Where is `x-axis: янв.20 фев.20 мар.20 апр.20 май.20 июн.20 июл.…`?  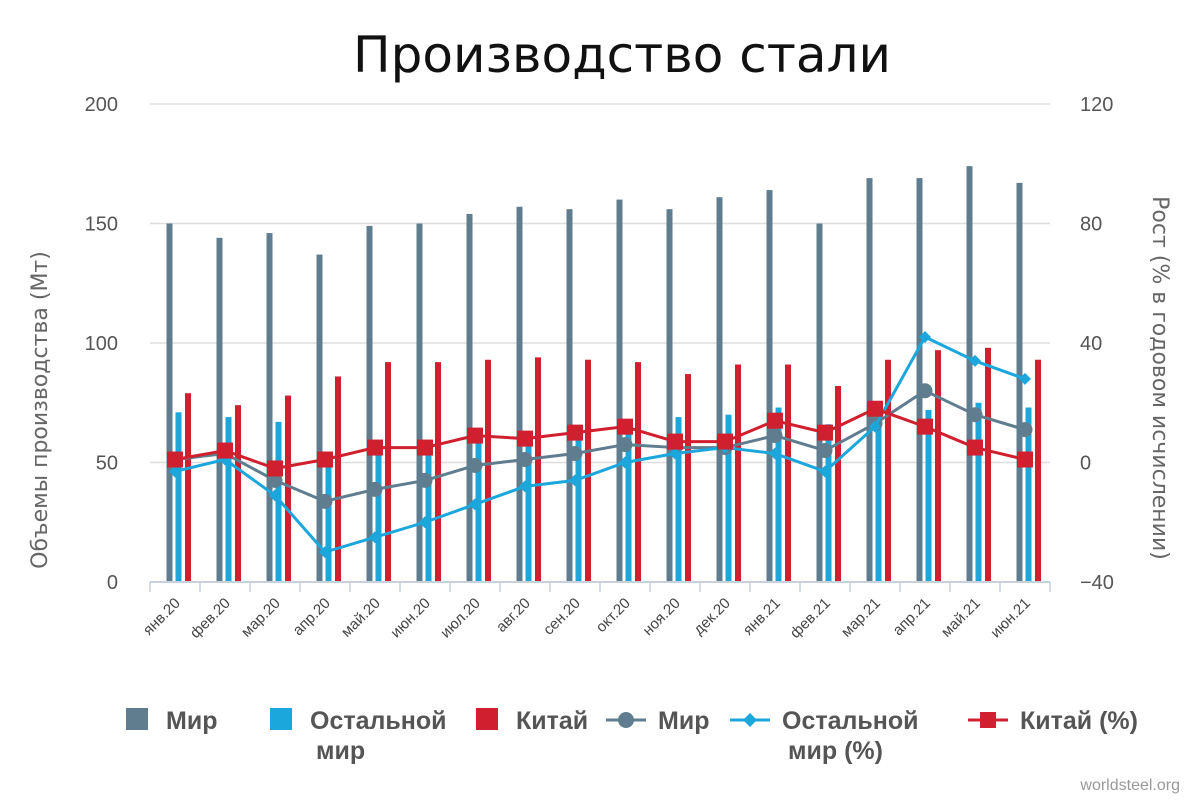
x-axis: янв.20 фев.20 мар.20 апр.20 май.20 июн.20 июл.… is located at coordinates (595, 611).